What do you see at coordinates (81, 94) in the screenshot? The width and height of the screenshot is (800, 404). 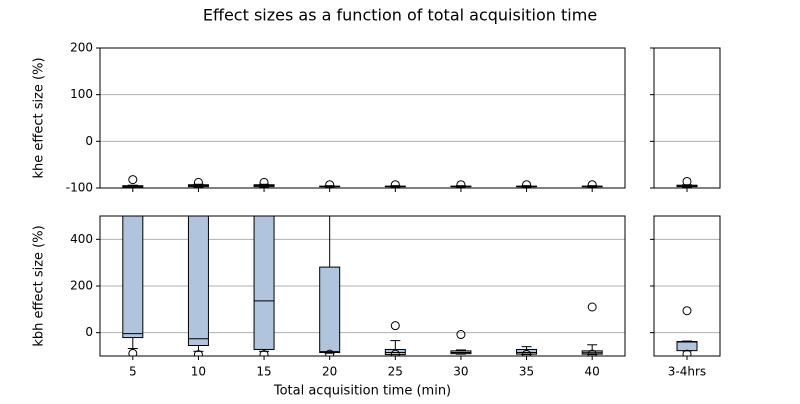 I see `y-tick-label: 100` at bounding box center [81, 94].